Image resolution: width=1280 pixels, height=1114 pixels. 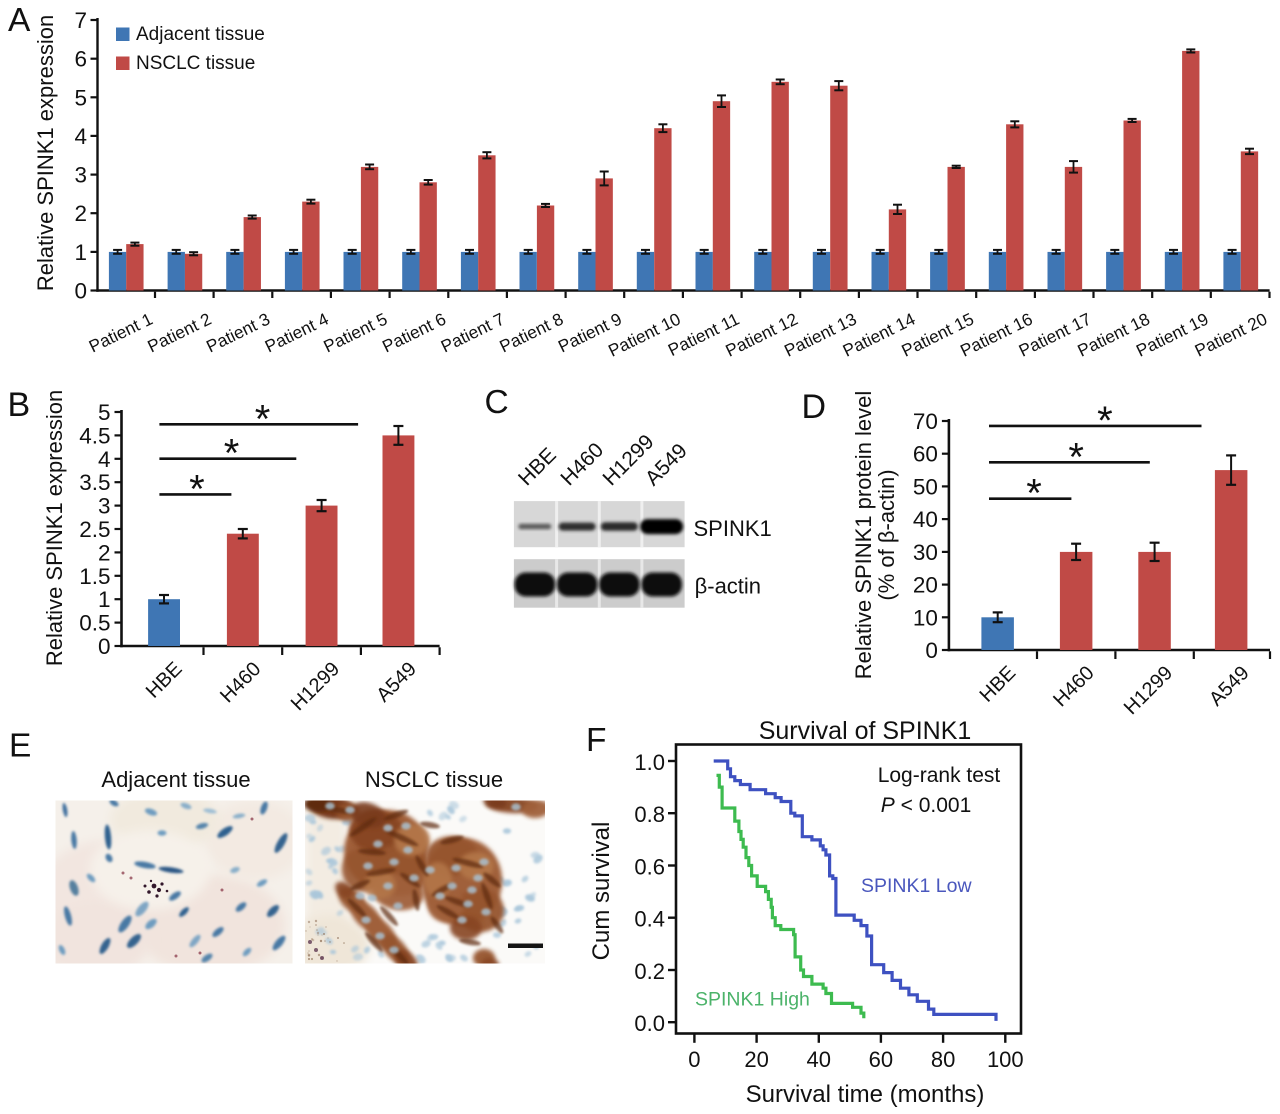 I want to click on svg-text: 10, so click(x=925, y=617).